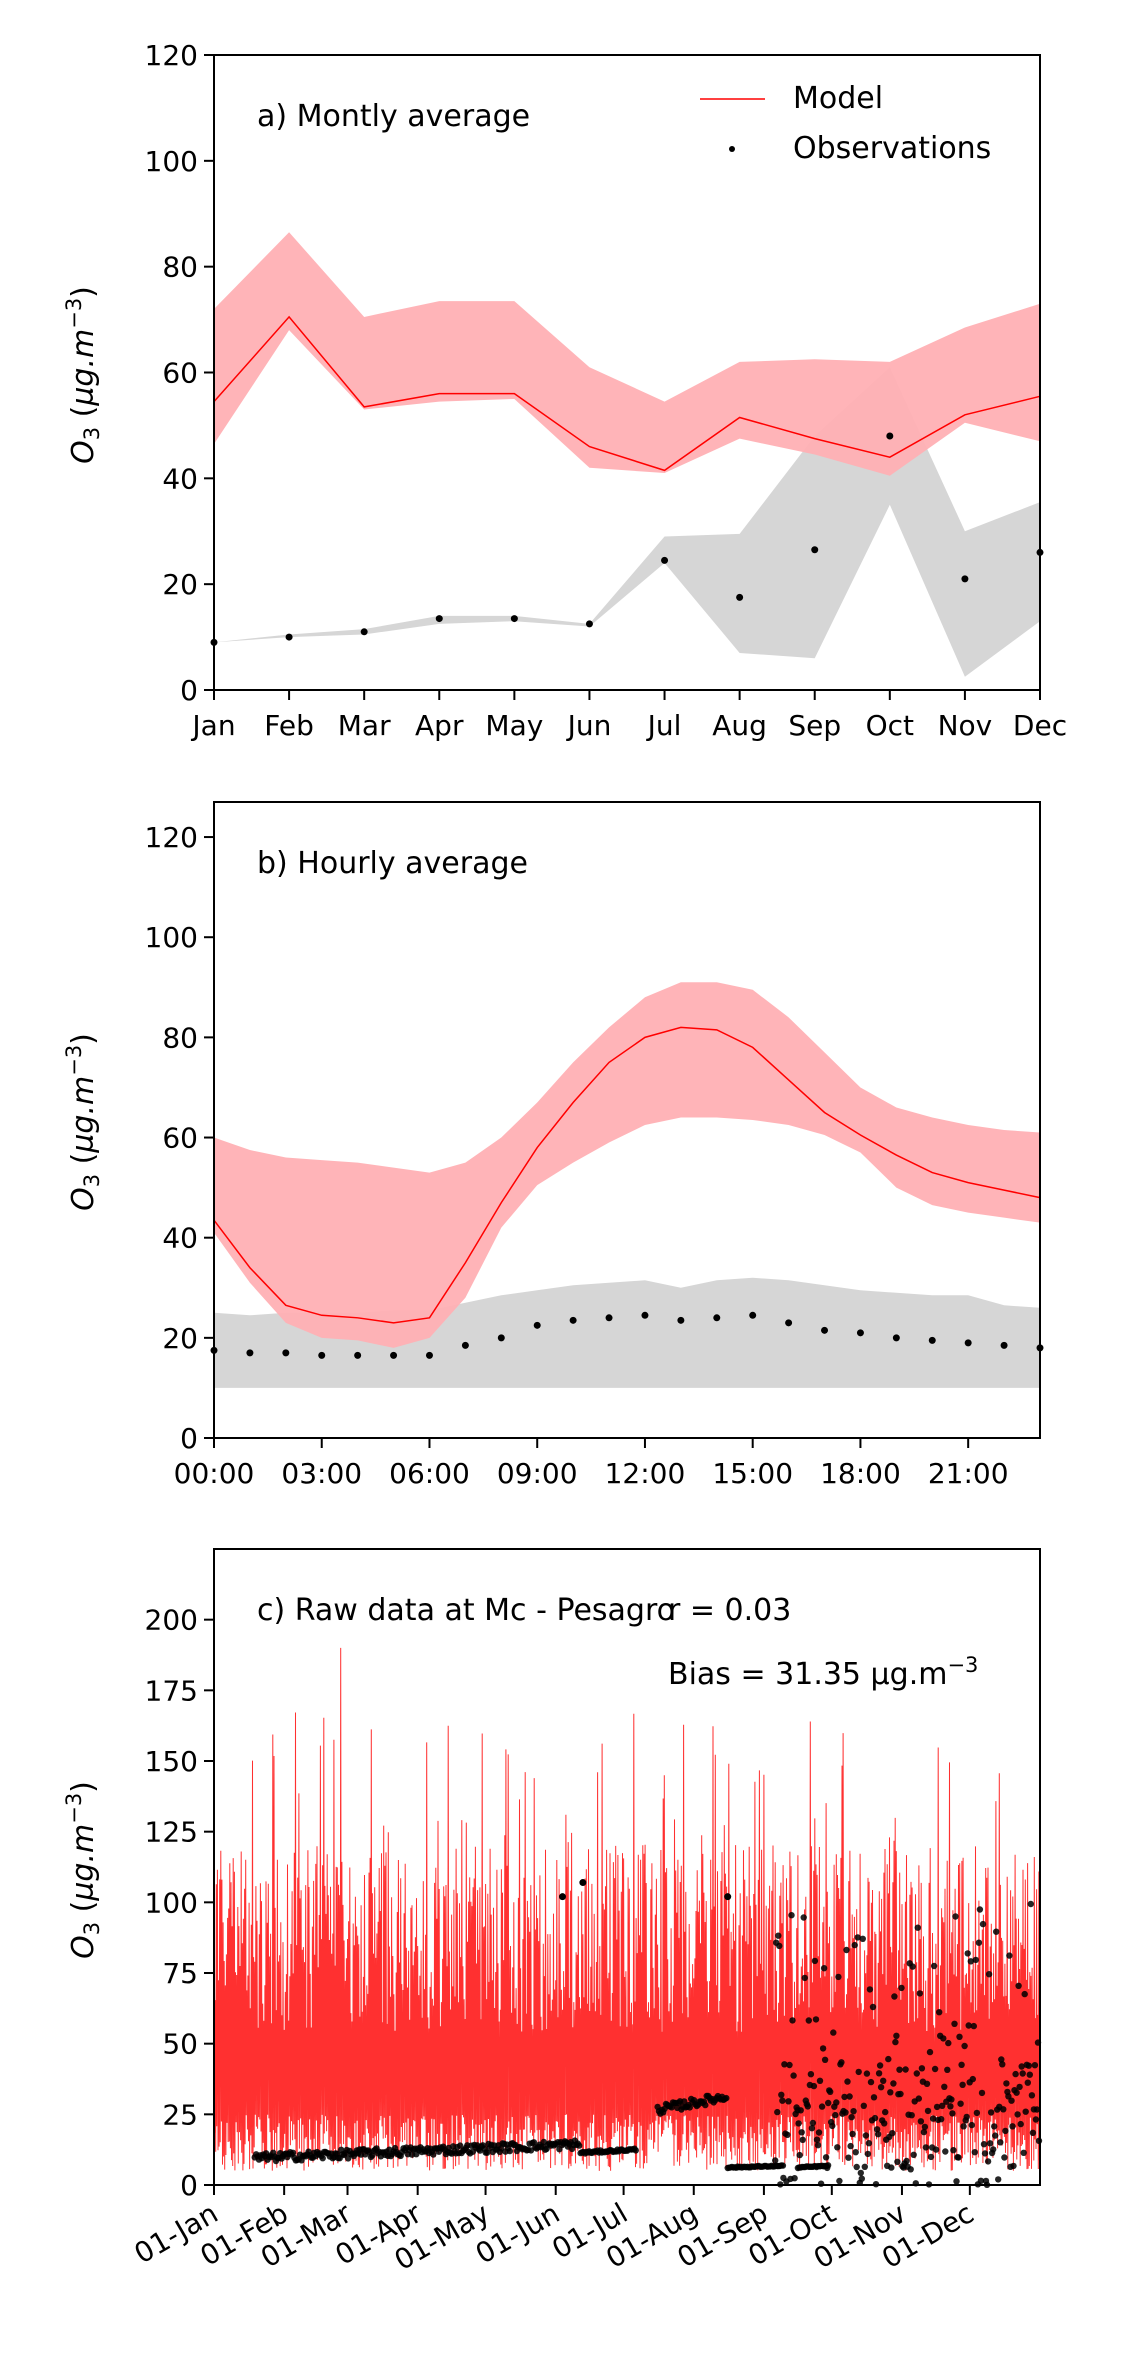  I want to click on y-tick-label: 40, so click(180, 478).